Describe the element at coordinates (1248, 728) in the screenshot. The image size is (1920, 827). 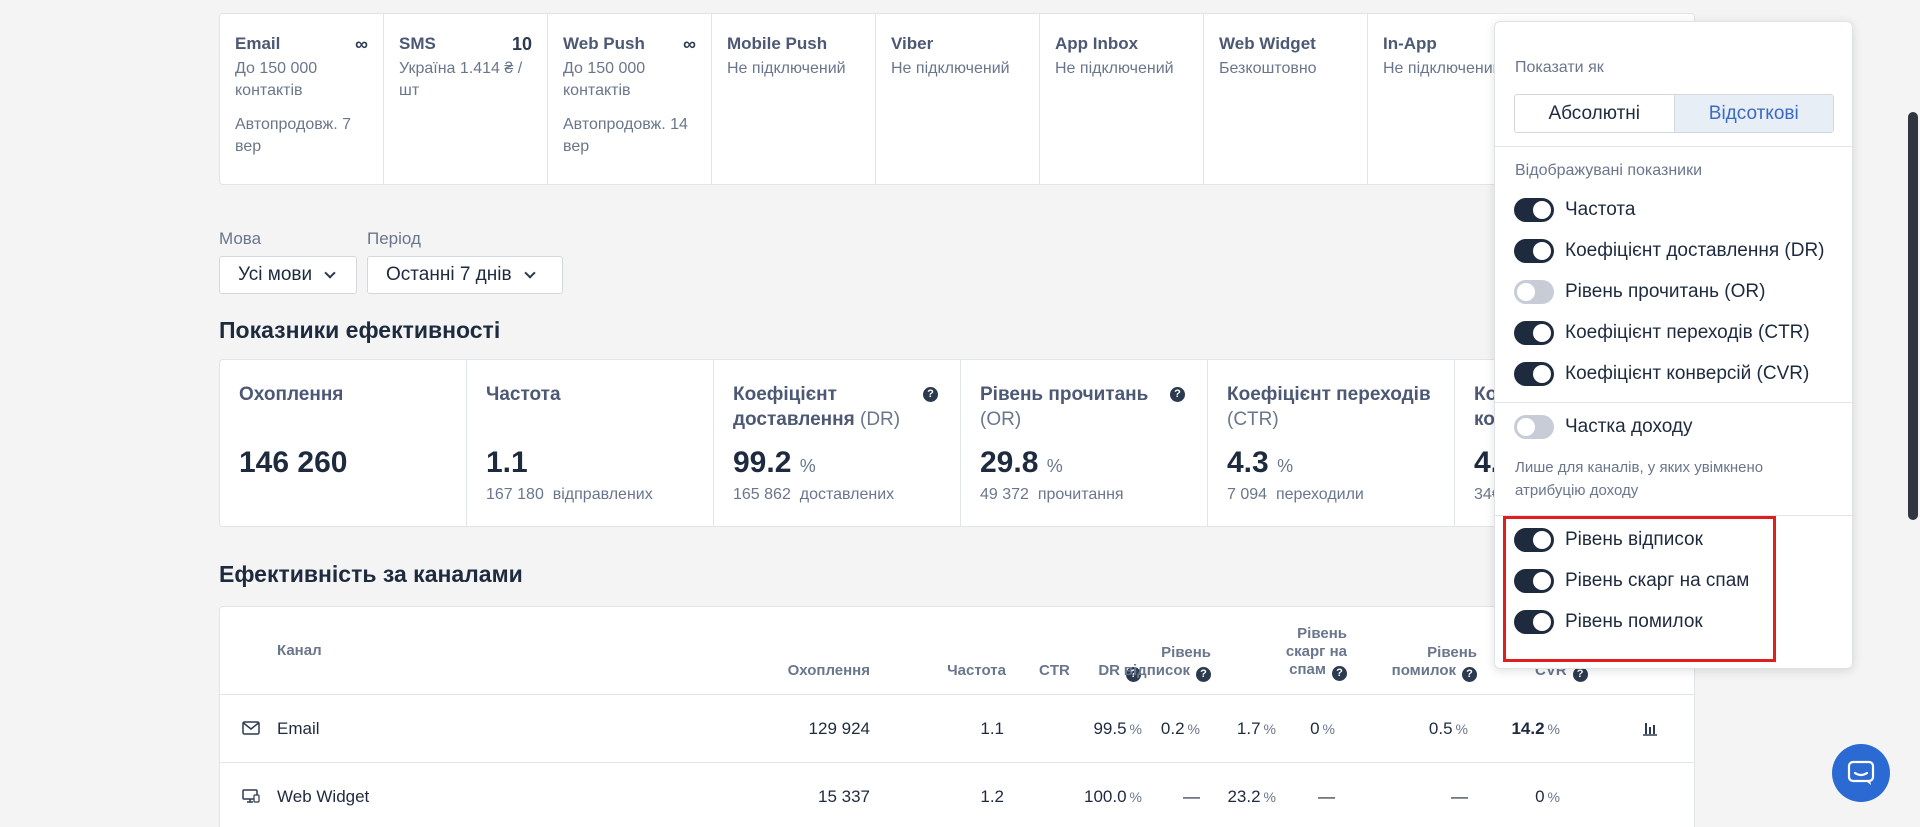
I see `cell-value: 1.7` at that location.